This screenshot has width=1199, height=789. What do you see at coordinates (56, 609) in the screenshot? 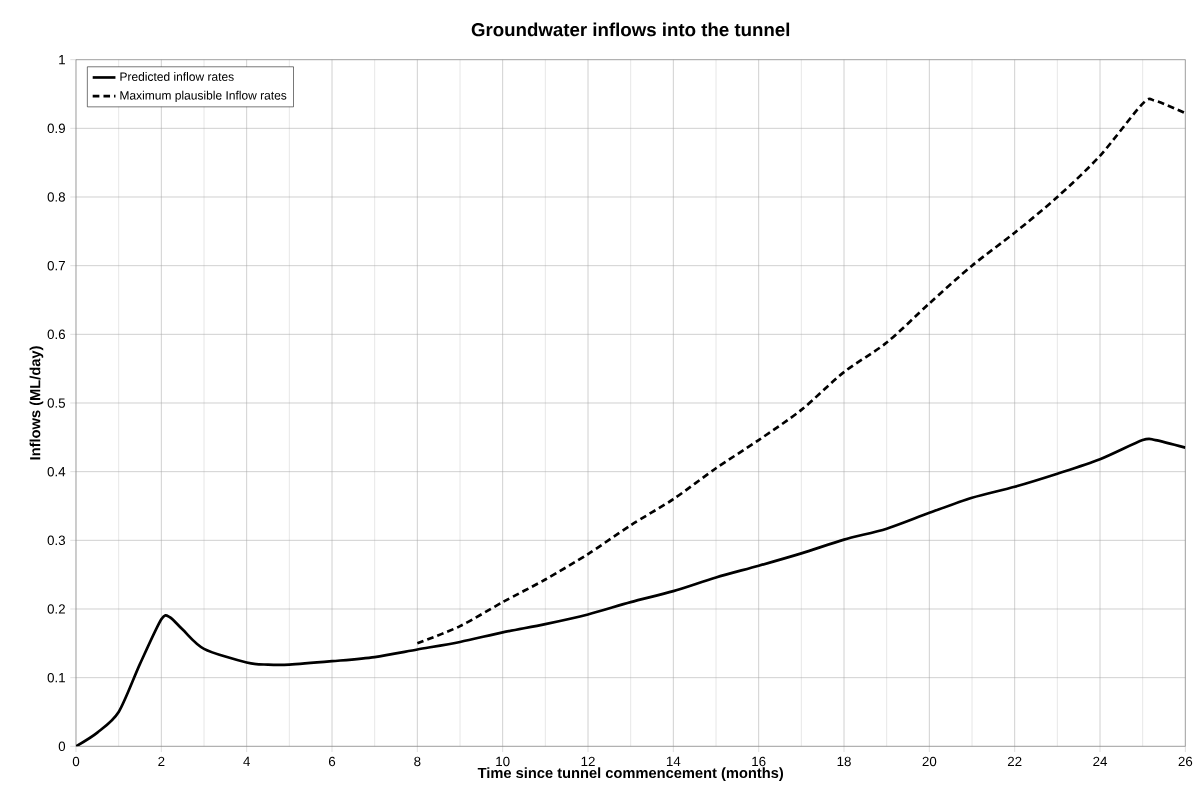
I see `y-tick-label: 0.2` at bounding box center [56, 609].